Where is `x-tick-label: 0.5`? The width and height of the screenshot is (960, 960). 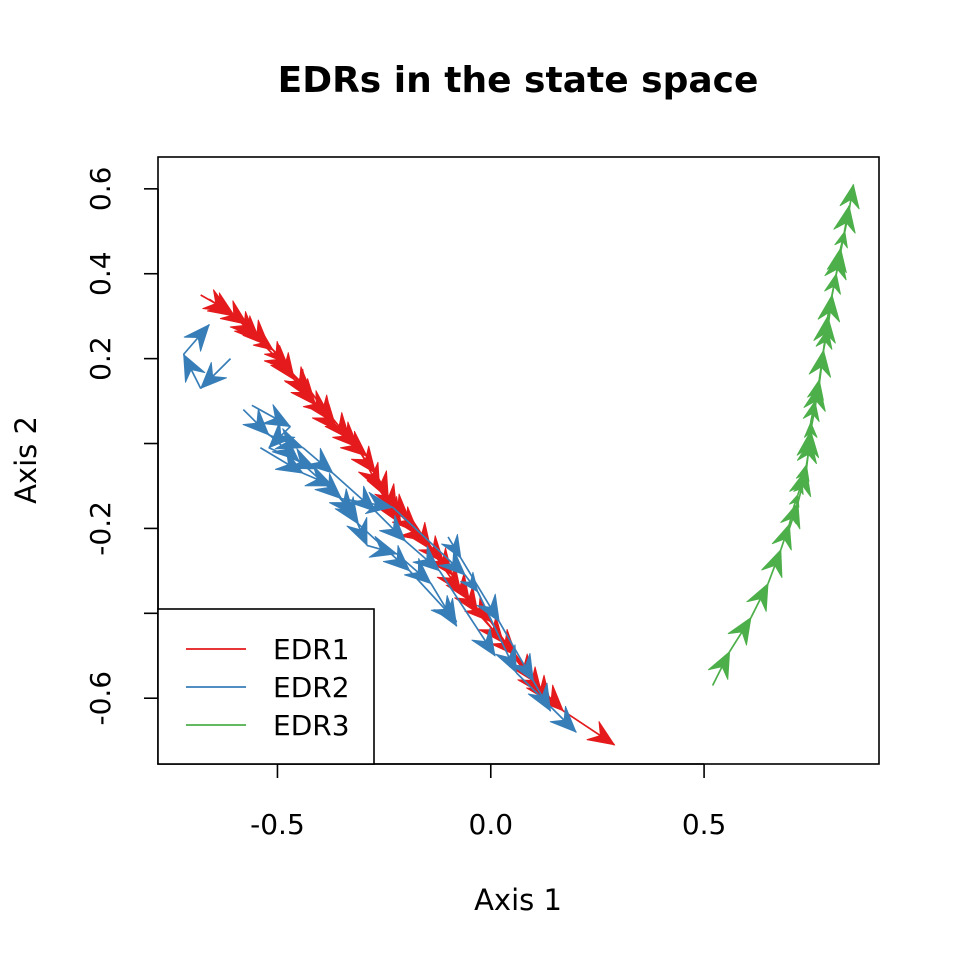
x-tick-label: 0.5 is located at coordinates (704, 824).